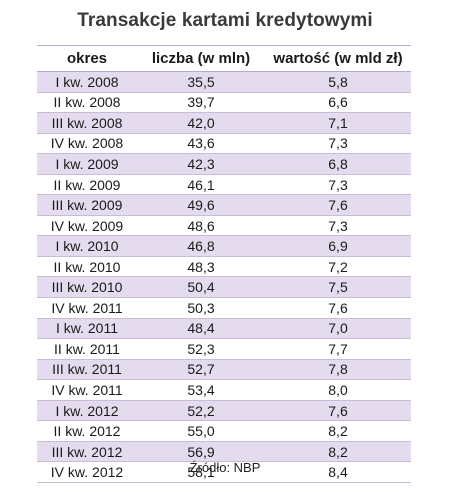  Describe the element at coordinates (87, 287) in the screenshot. I see `cell-period: III kw. 2010` at that location.